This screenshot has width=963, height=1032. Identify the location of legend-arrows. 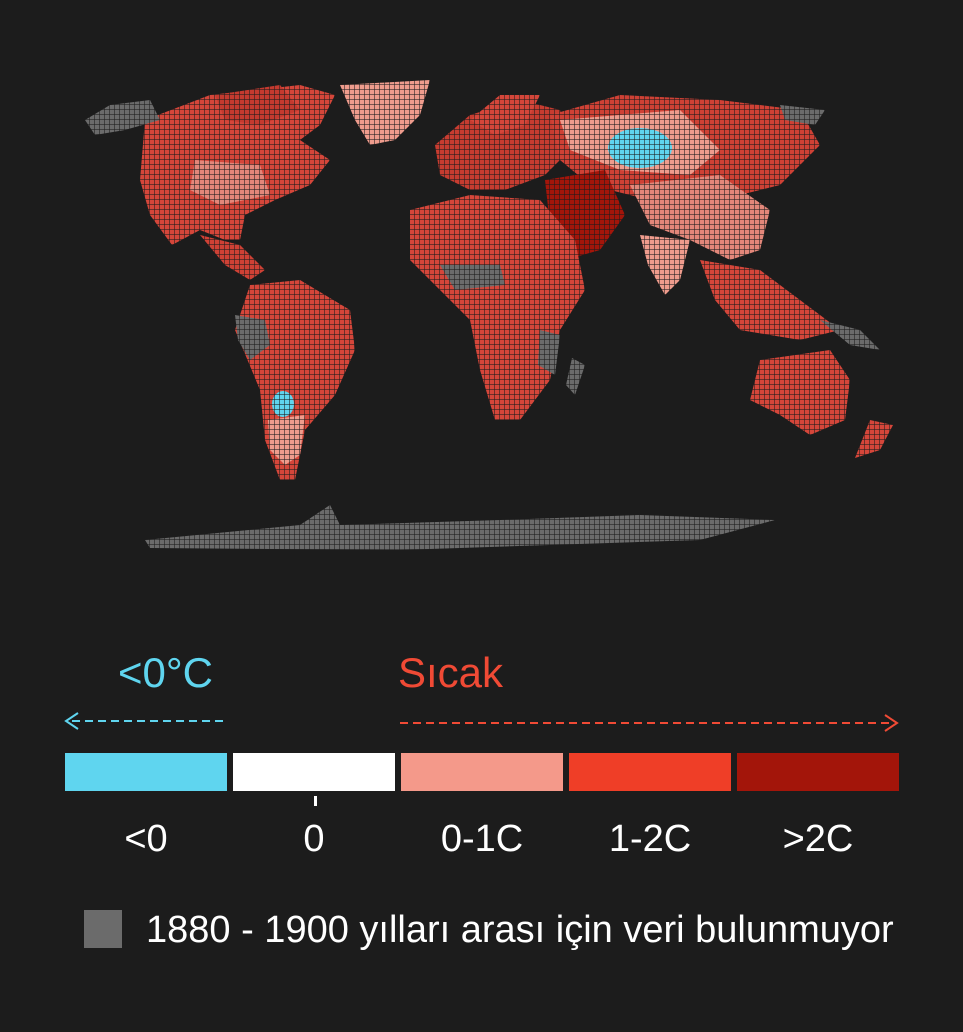
(481, 722).